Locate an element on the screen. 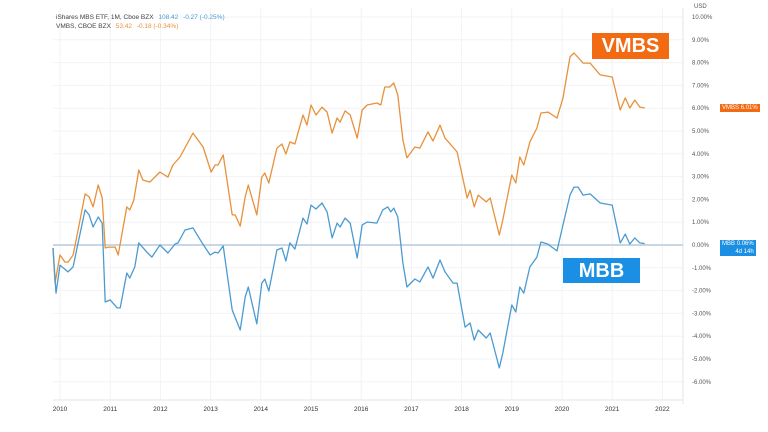 The height and width of the screenshot is (432, 768). y-tick-label: 10.00% is located at coordinates (702, 18).